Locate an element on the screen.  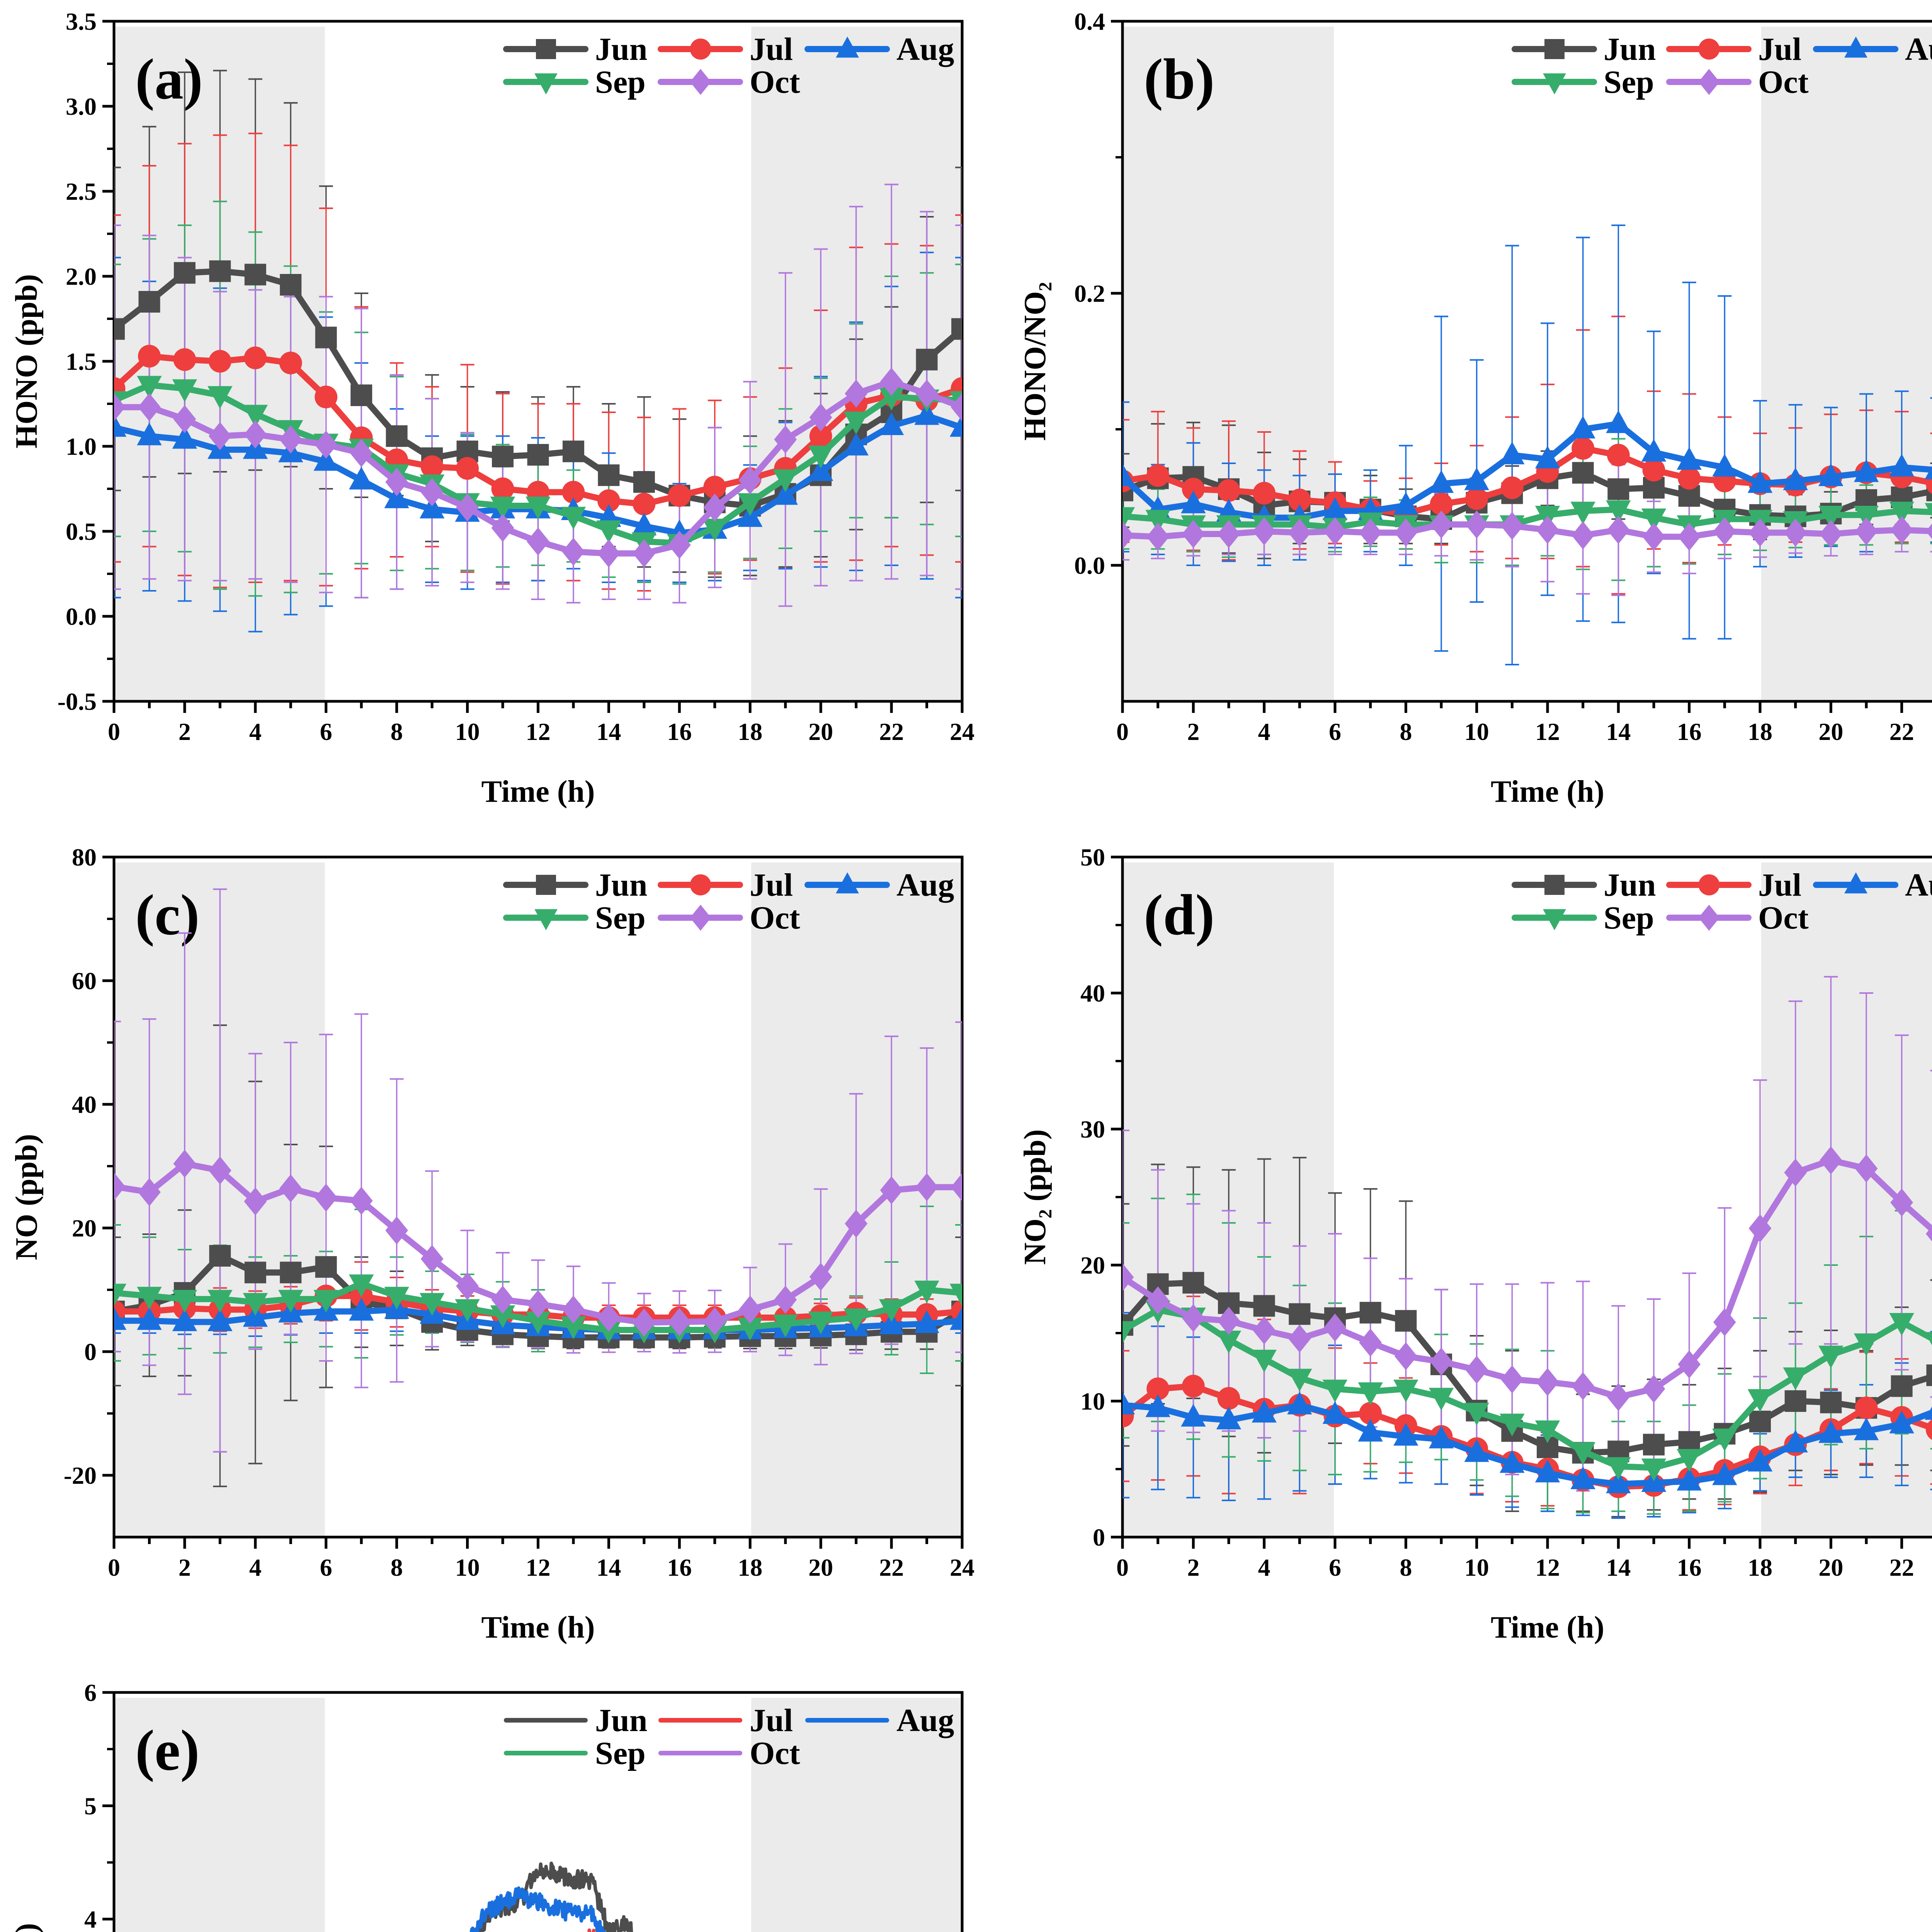
panel-label: (d) is located at coordinates (1179, 915).